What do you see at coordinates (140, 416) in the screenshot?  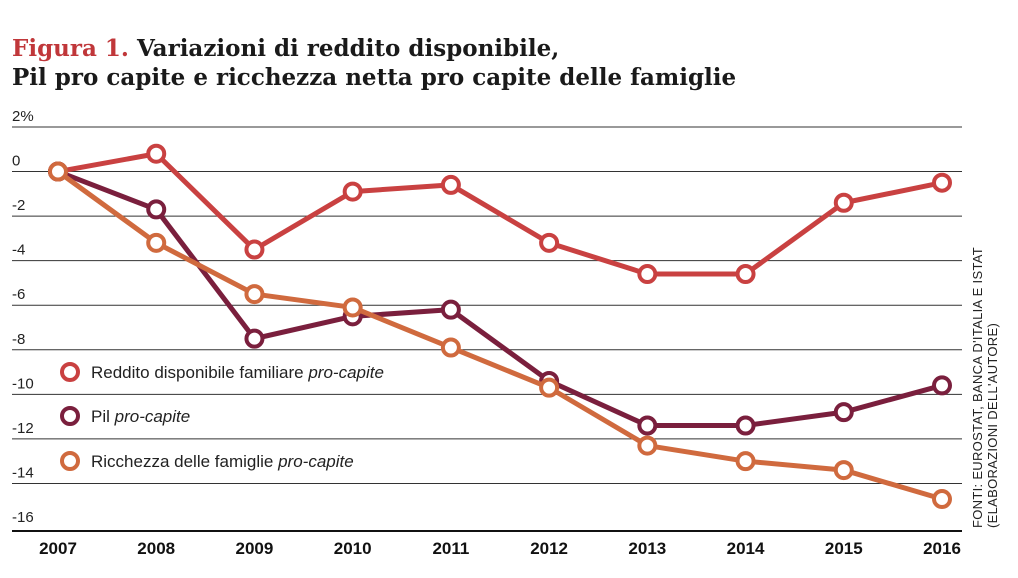 I see `legend-label-pil: Pil pro-capite` at bounding box center [140, 416].